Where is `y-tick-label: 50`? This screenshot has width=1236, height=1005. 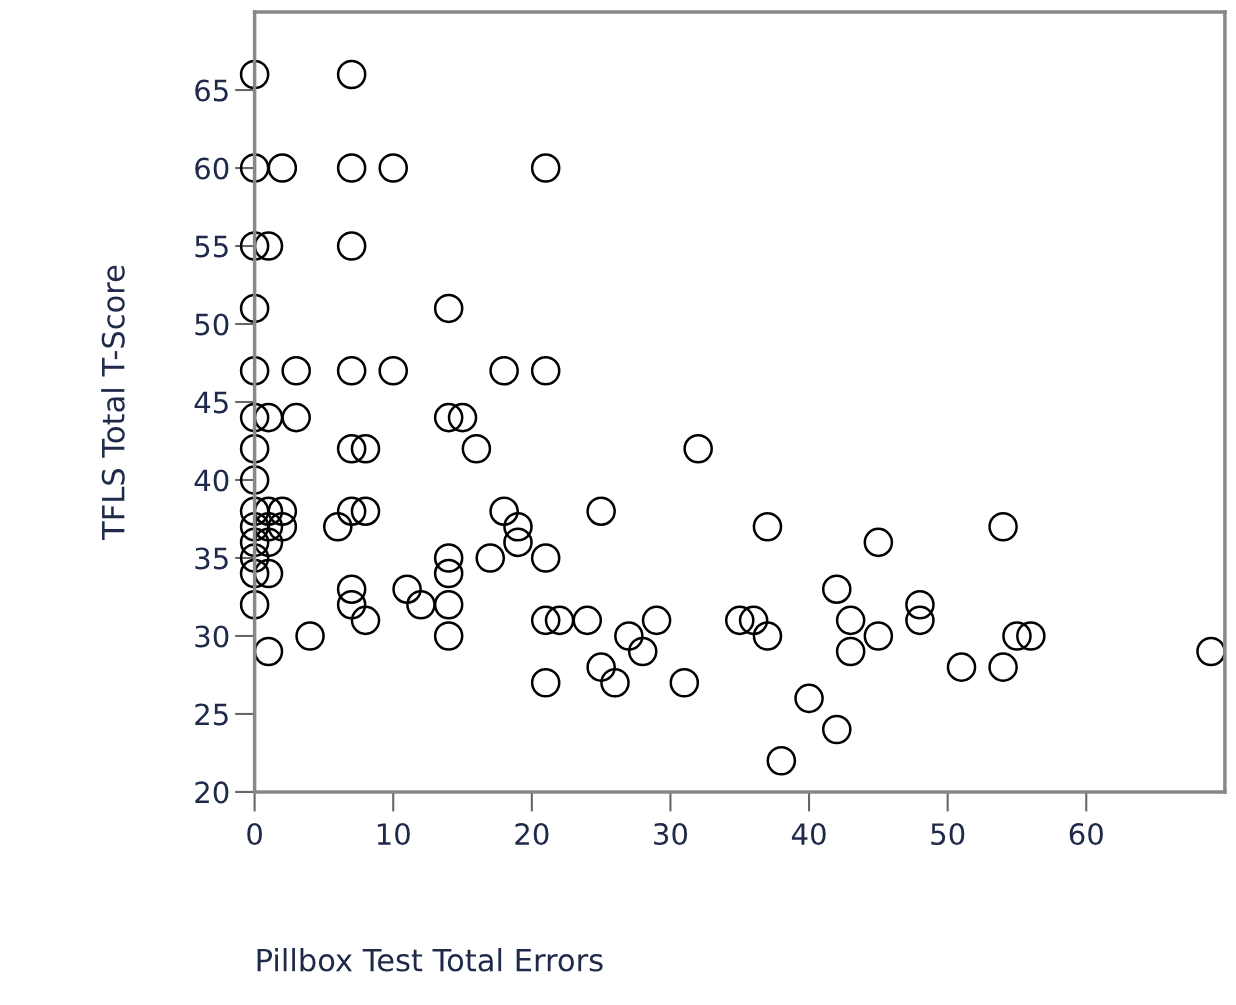 y-tick-label: 50 is located at coordinates (212, 324).